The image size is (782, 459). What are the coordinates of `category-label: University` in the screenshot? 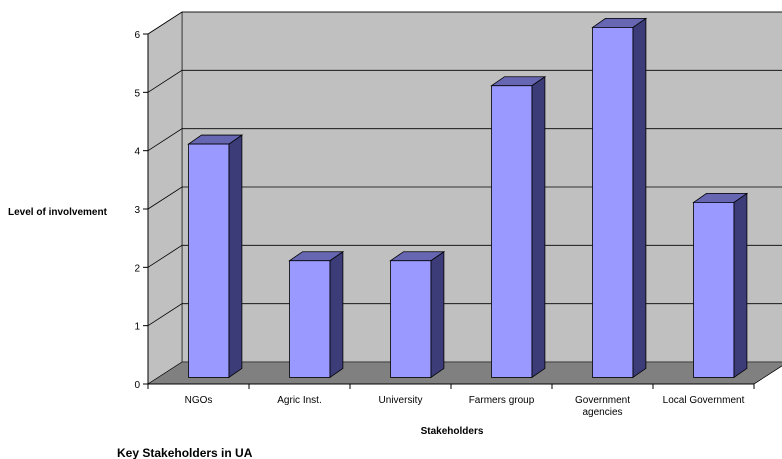 It's located at (401, 400).